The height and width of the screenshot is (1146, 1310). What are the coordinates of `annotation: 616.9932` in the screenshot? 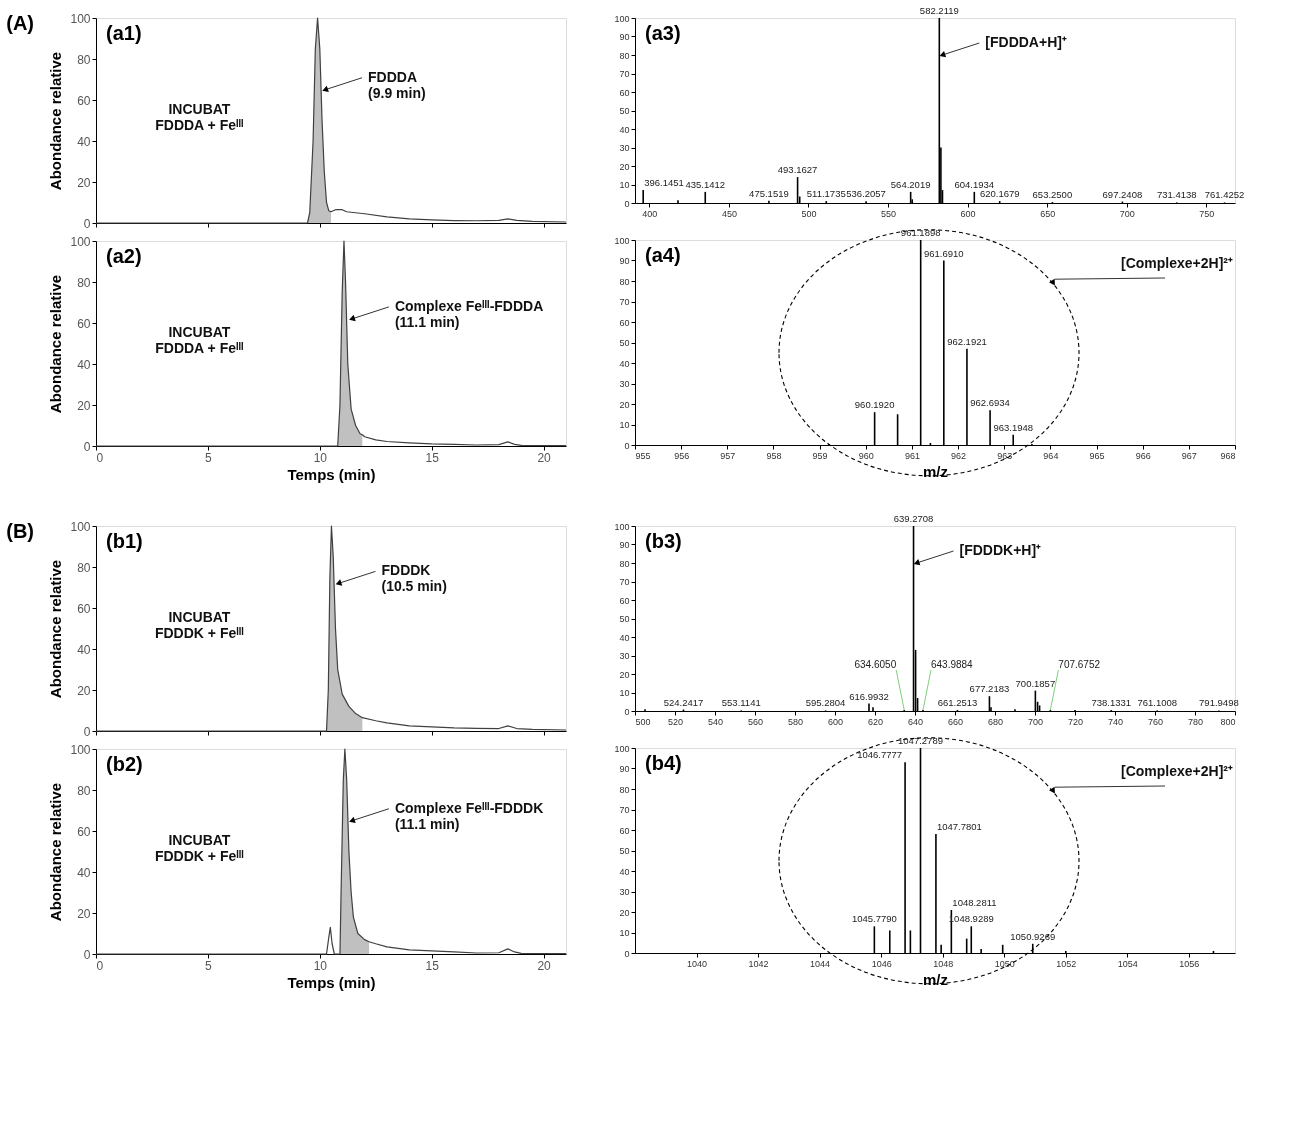 It's located at (869, 696).